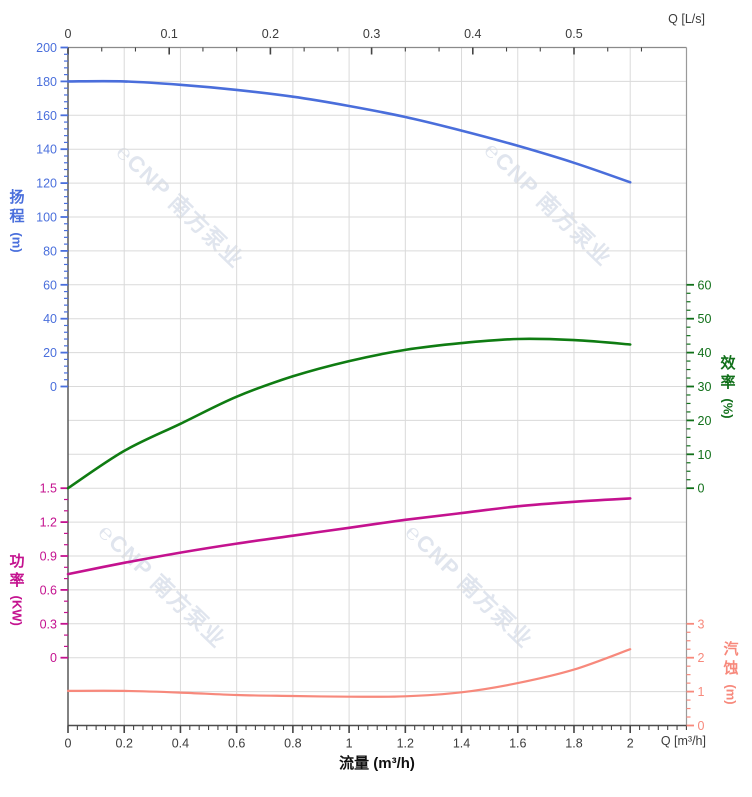  I want to click on npsh-axis-unit: (m), so click(731, 694).